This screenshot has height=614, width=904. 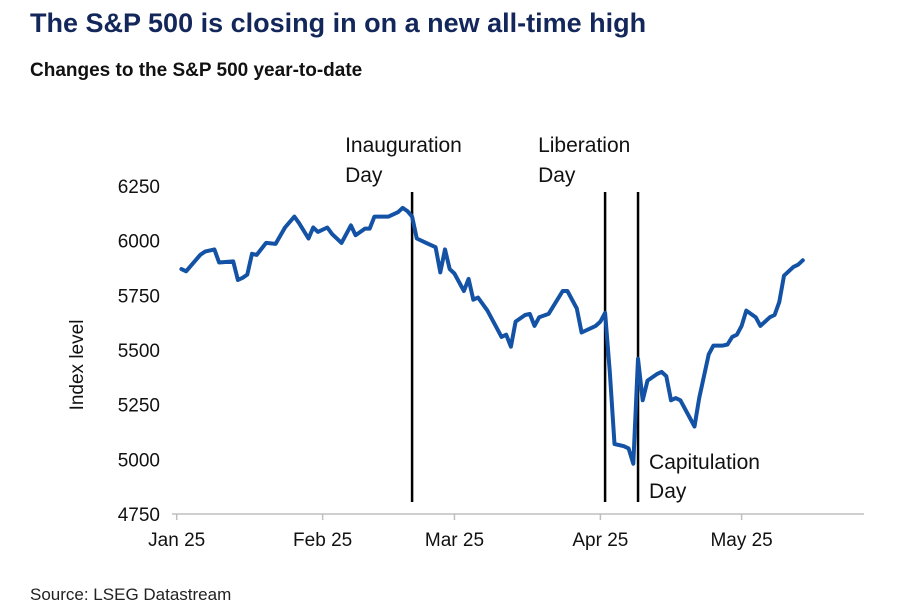 What do you see at coordinates (584, 145) in the screenshot?
I see `event-label: Liberation` at bounding box center [584, 145].